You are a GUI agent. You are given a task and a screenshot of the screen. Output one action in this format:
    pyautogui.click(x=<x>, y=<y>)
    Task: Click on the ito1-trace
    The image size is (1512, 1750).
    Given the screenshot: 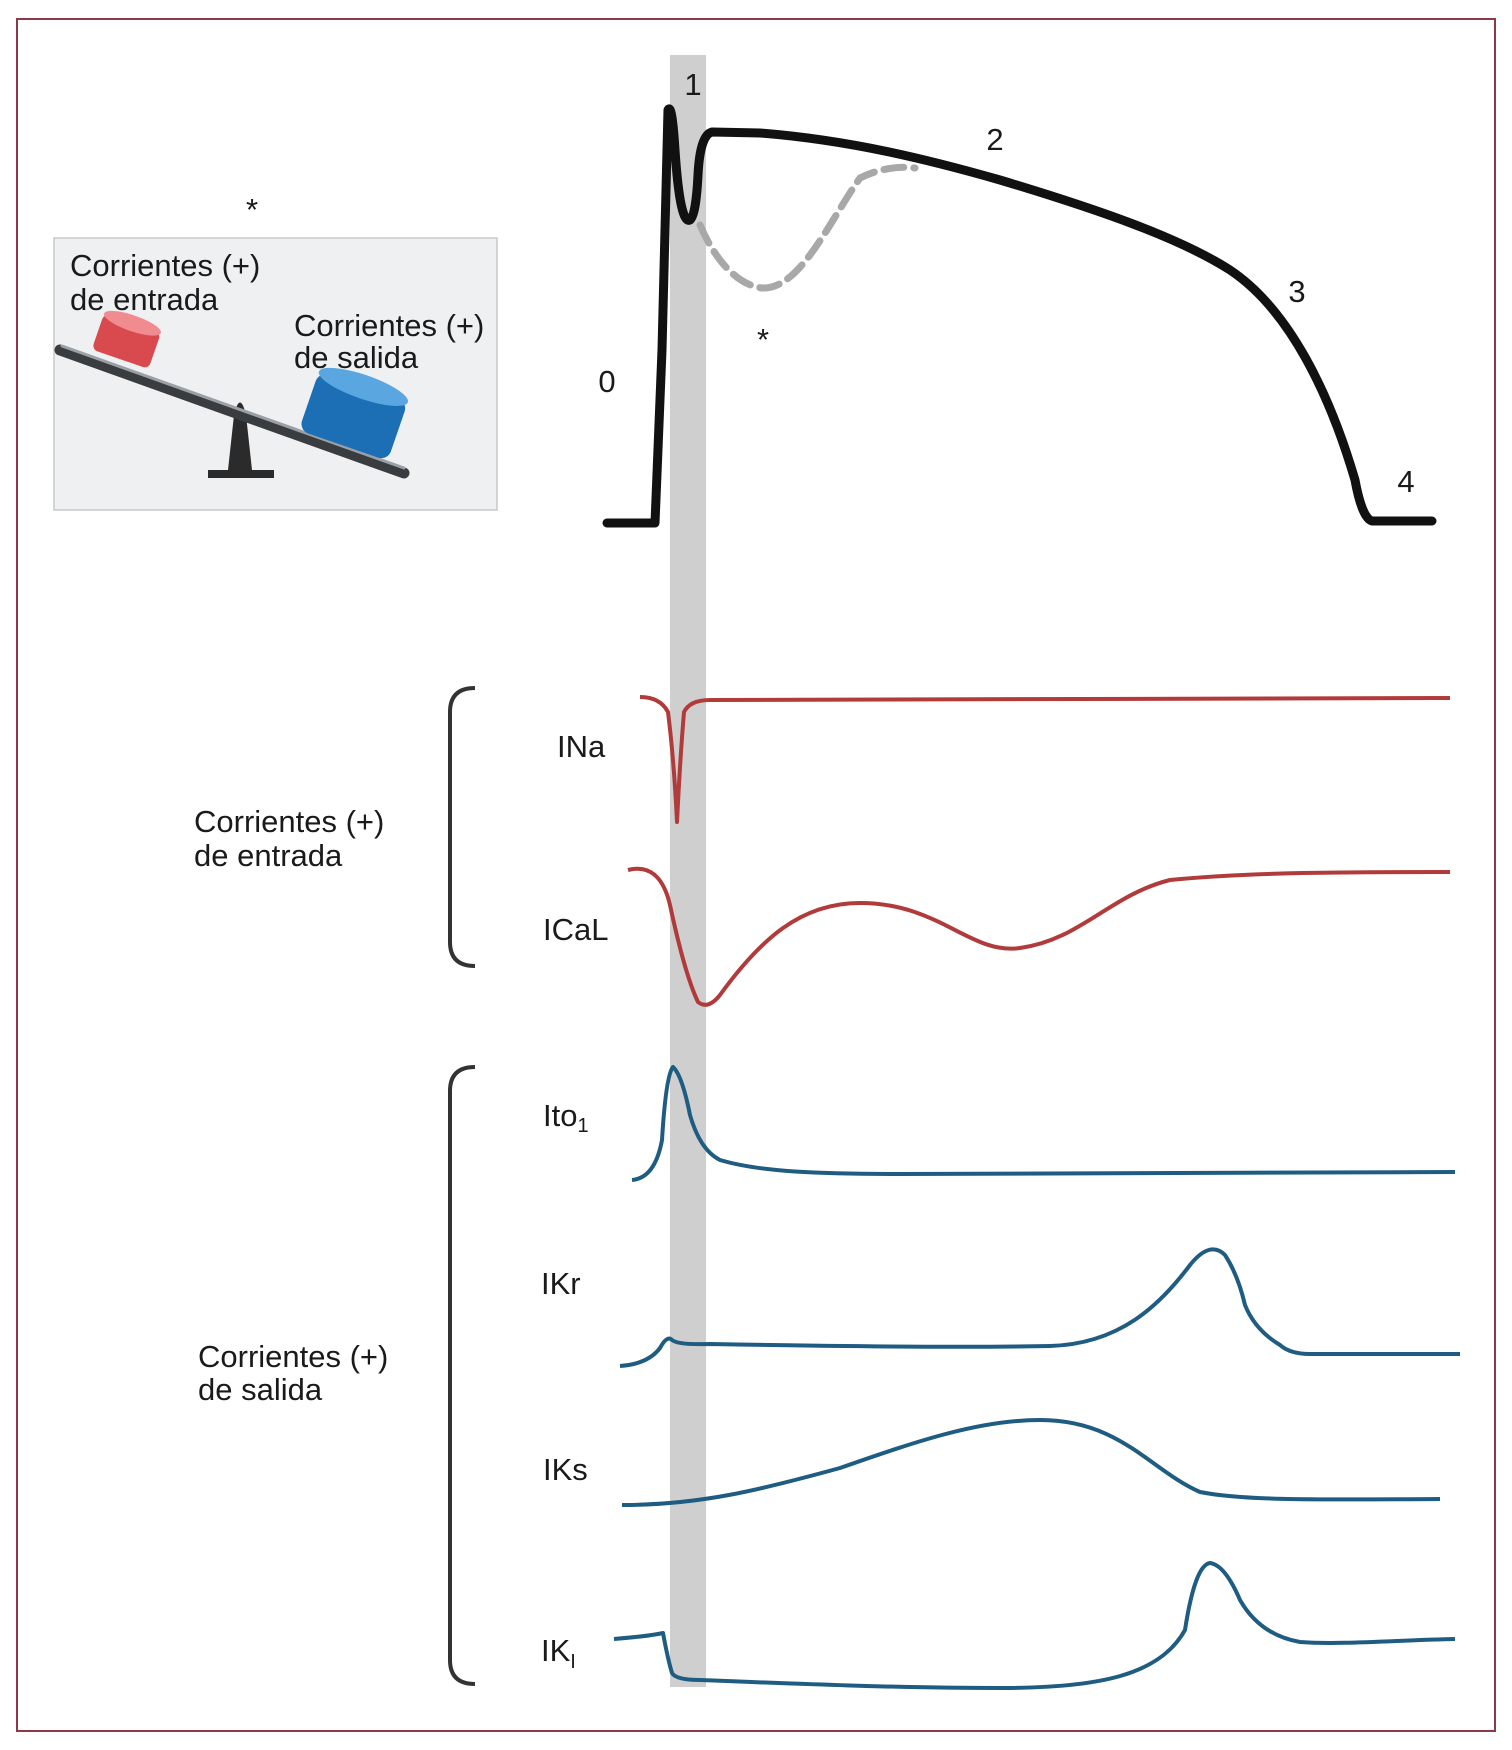 What is the action you would take?
    pyautogui.click(x=1043, y=1123)
    